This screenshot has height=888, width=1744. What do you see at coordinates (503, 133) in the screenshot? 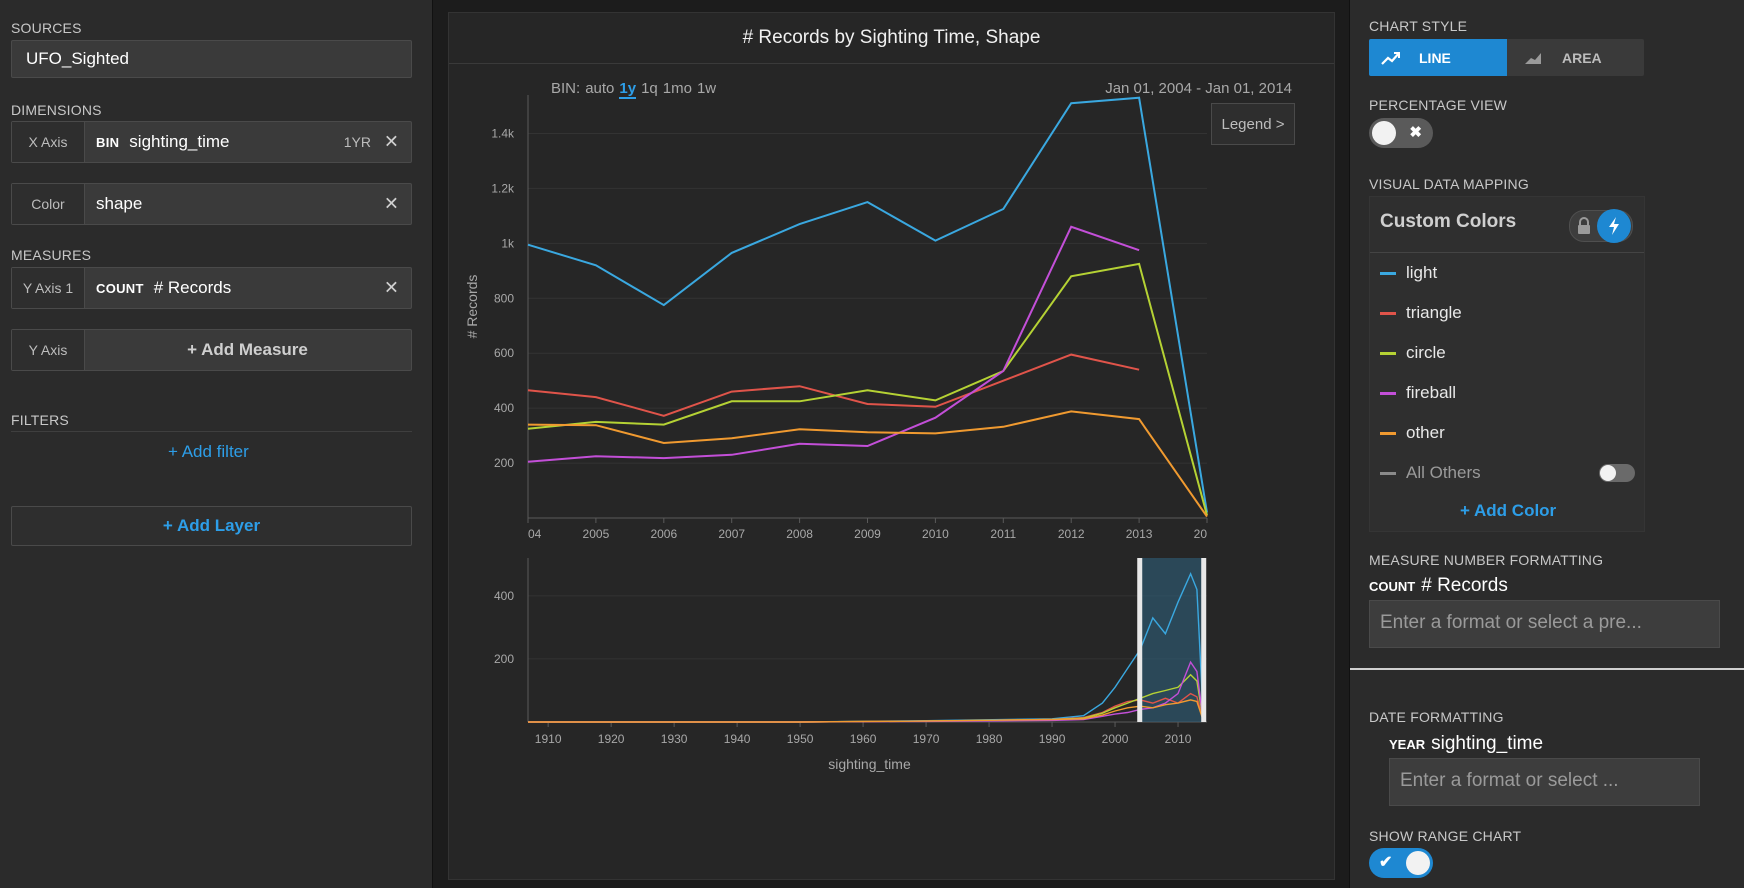
I see `y-tick-label: 1.4k` at bounding box center [503, 133].